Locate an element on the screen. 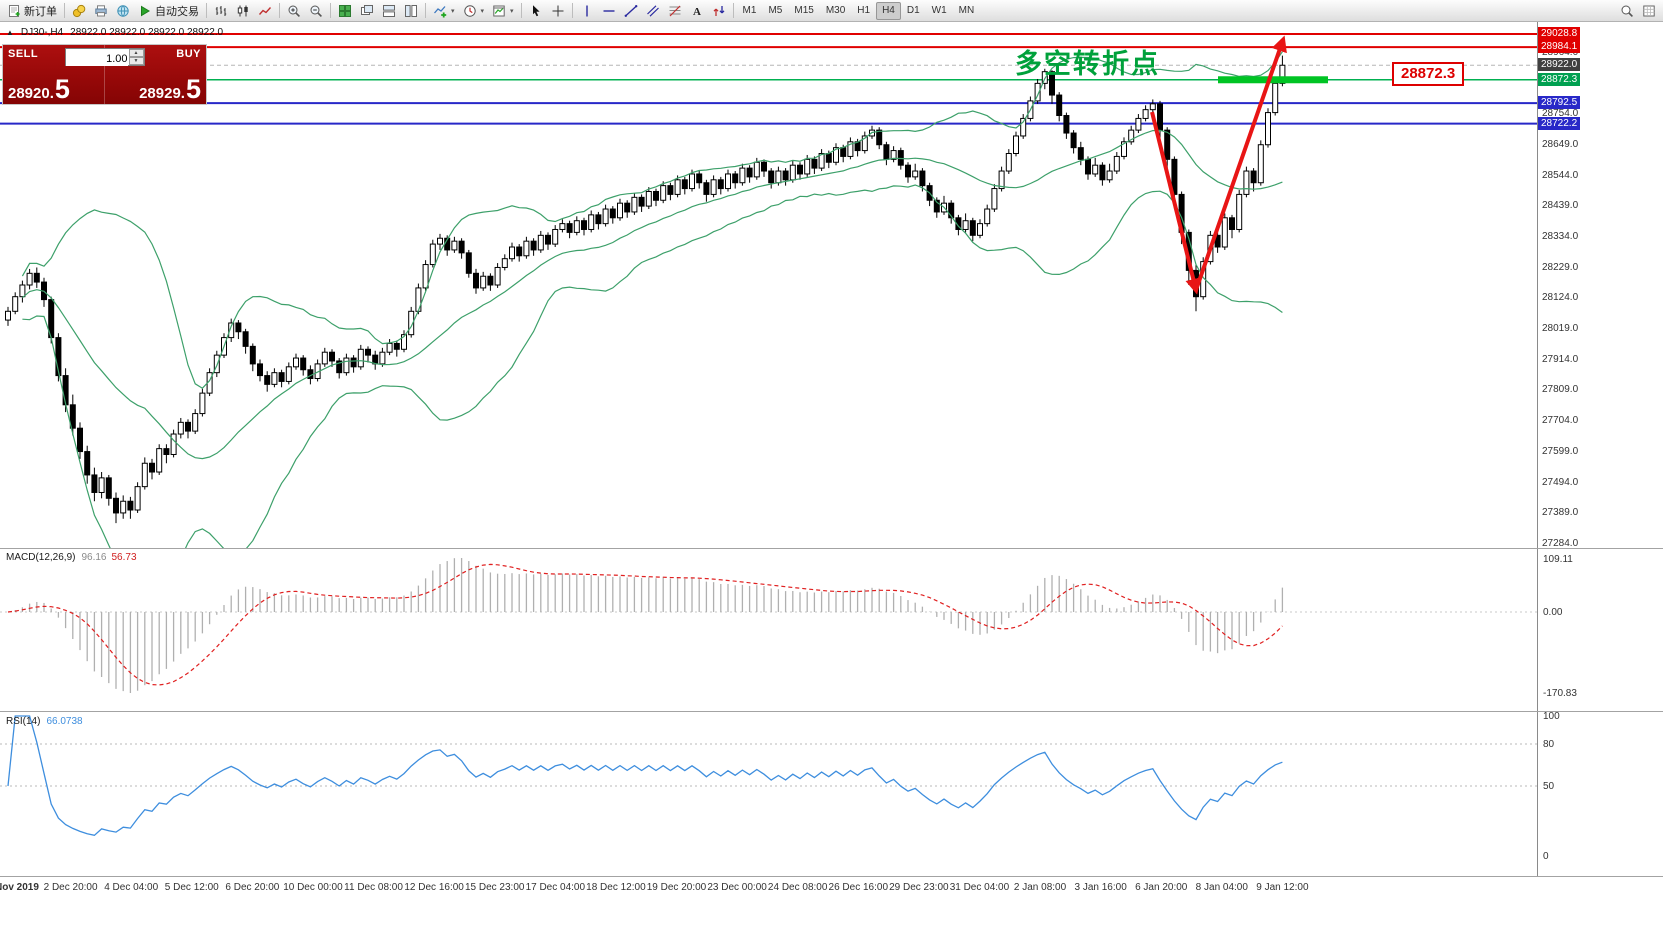  zoom-in-button is located at coordinates (294, 10).